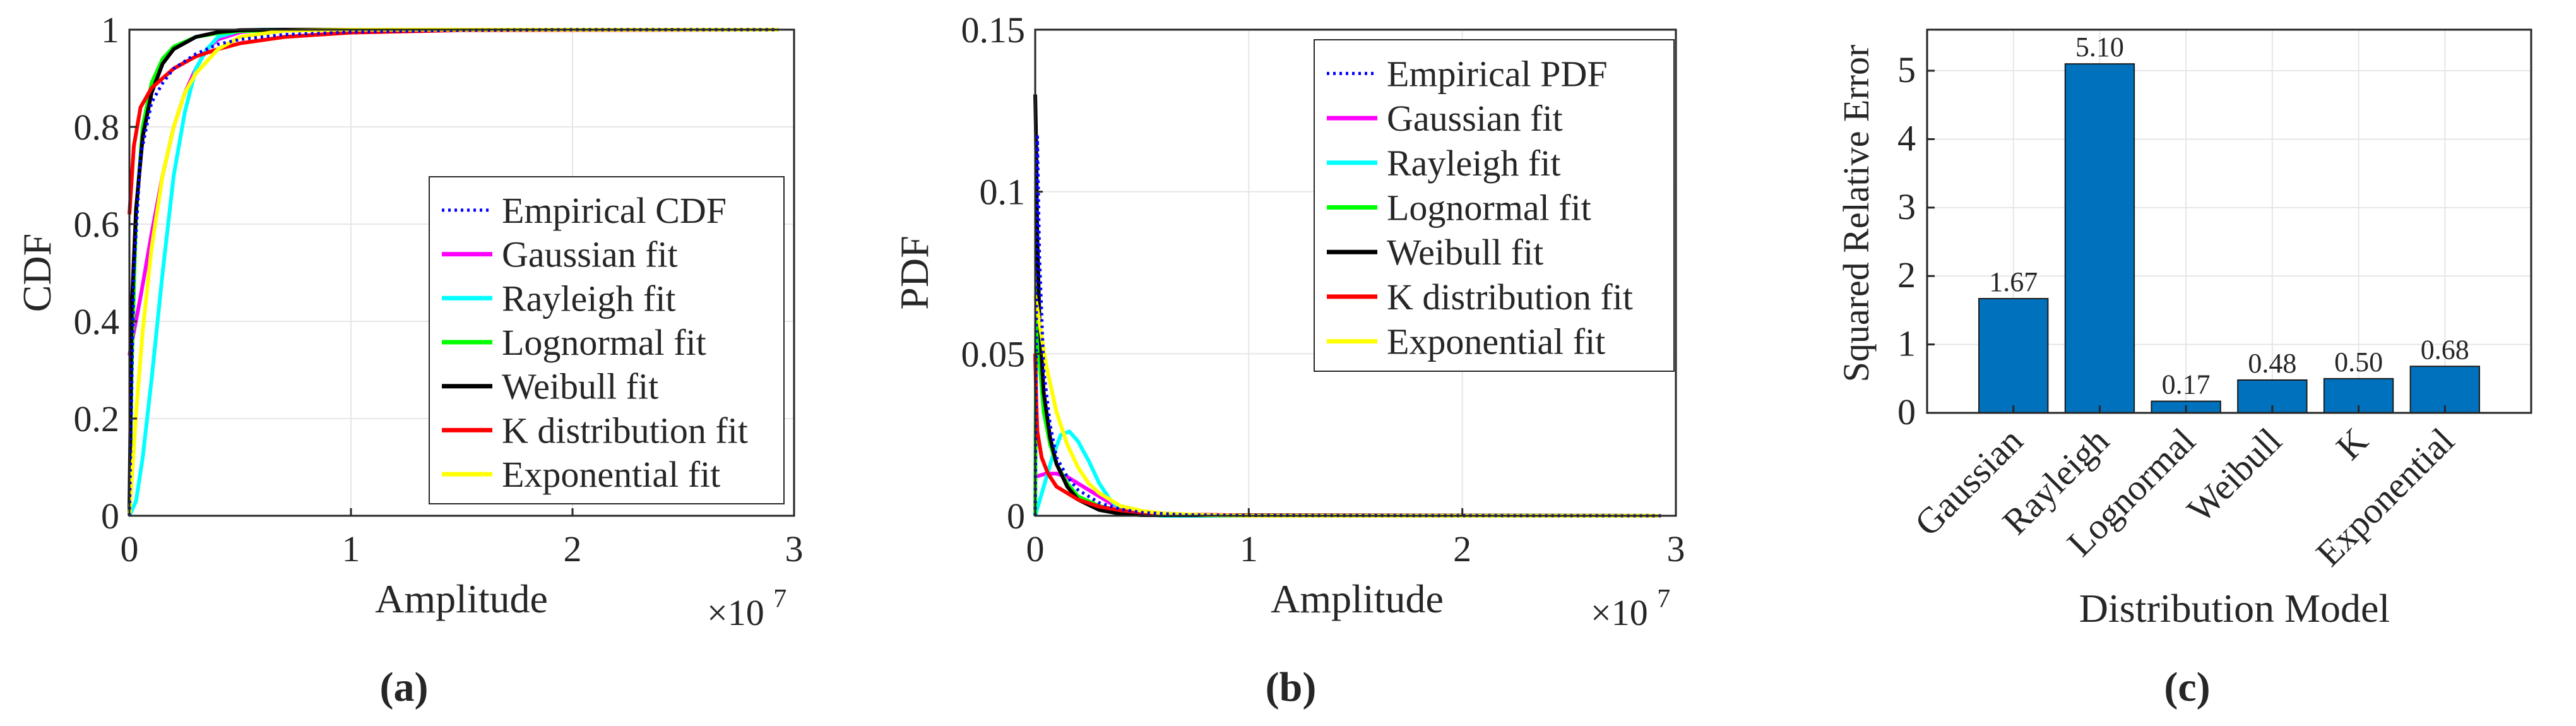 This screenshot has height=726, width=2576. What do you see at coordinates (1292, 687) in the screenshot?
I see `panel-b-subfigure-label: (b)` at bounding box center [1292, 687].